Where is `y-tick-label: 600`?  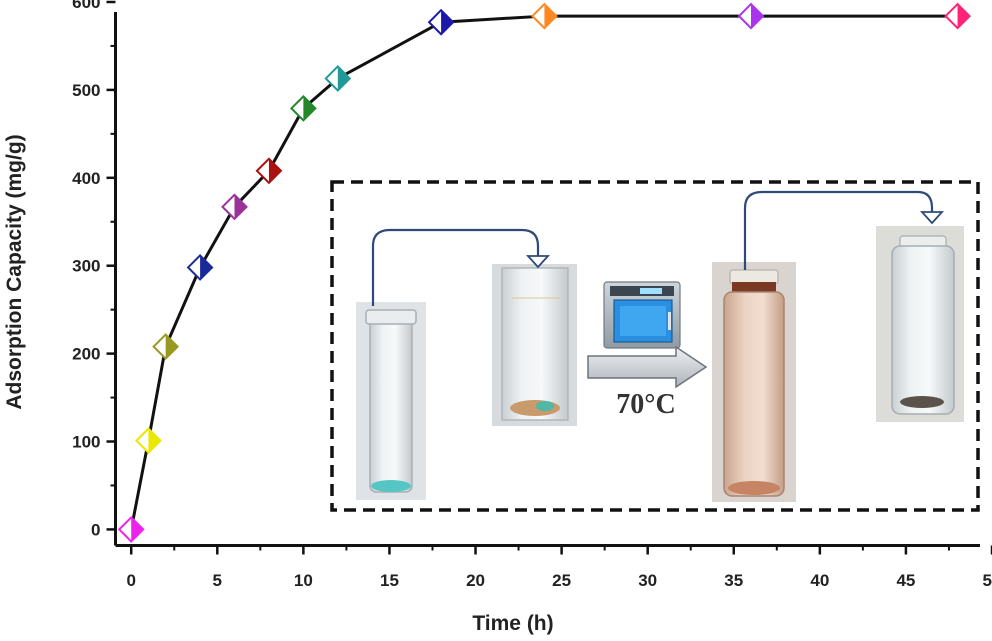 y-tick-label: 600 is located at coordinates (86, 6).